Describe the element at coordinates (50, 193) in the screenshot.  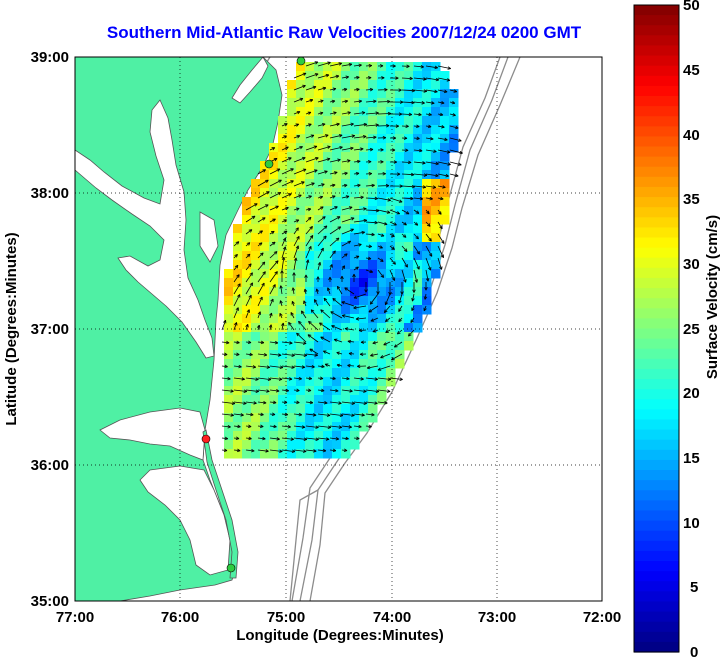
I see `lat-tick-label: 38:00` at that location.